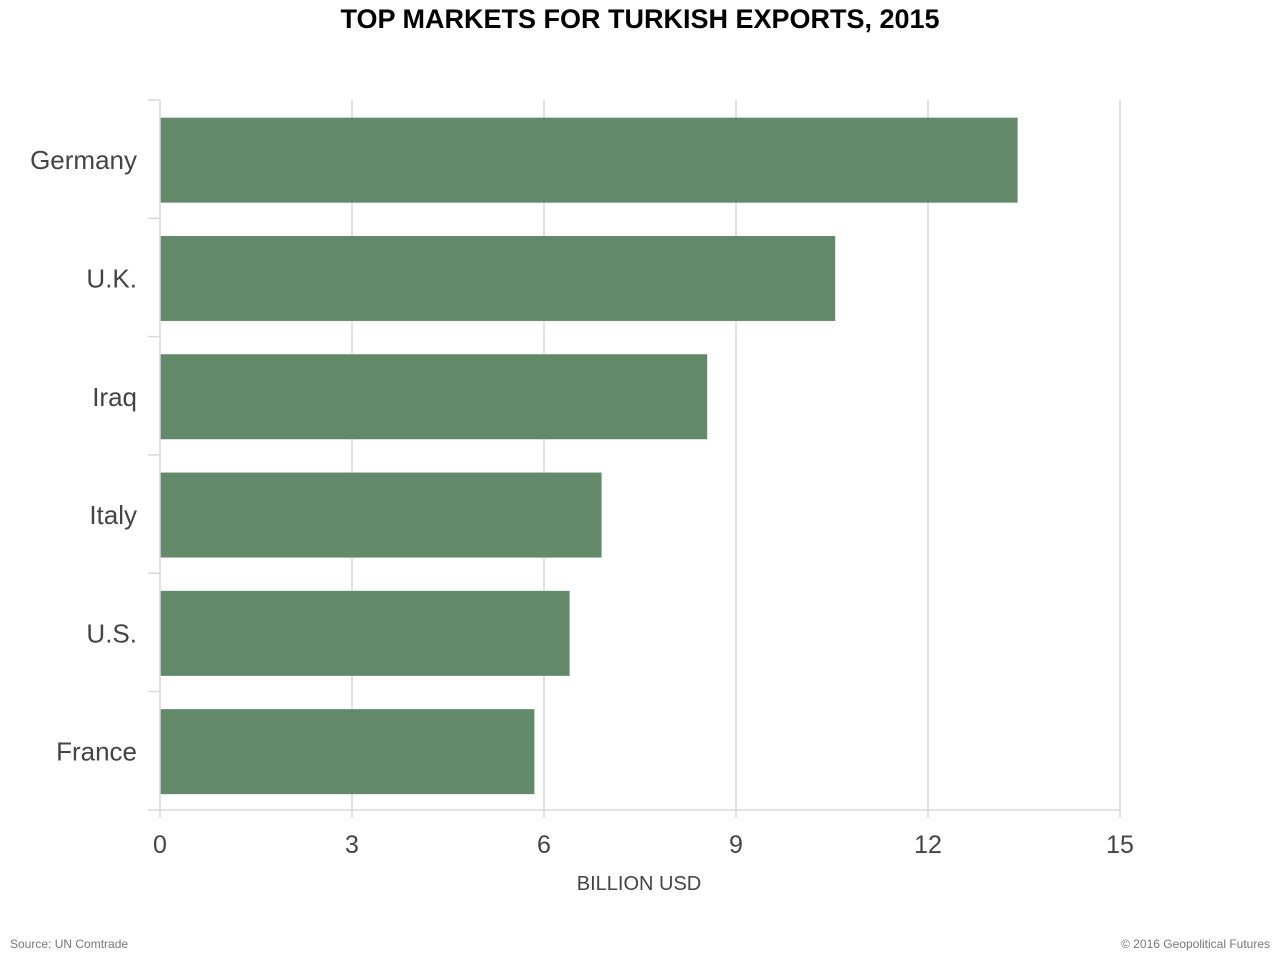  What do you see at coordinates (352, 845) in the screenshot?
I see `x-tick-label-3: 3` at bounding box center [352, 845].